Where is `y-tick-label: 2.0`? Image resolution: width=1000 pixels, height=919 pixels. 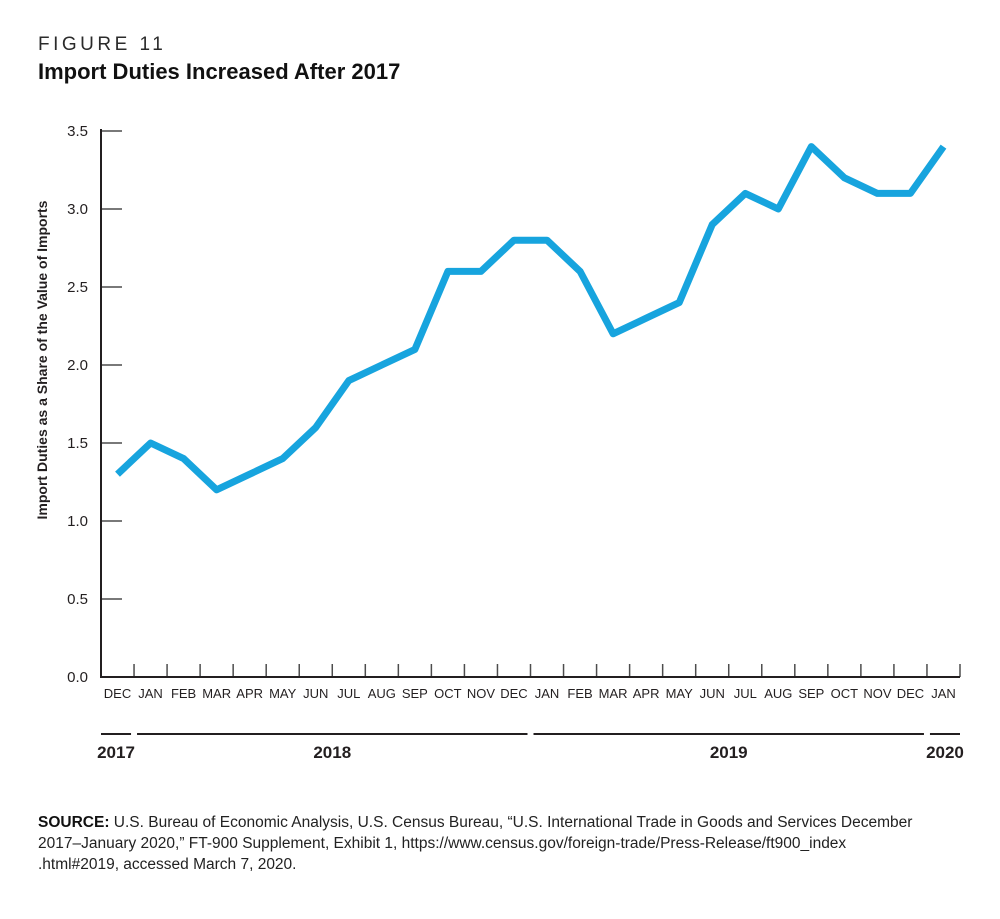
y-tick-label: 2.0 is located at coordinates (77, 365).